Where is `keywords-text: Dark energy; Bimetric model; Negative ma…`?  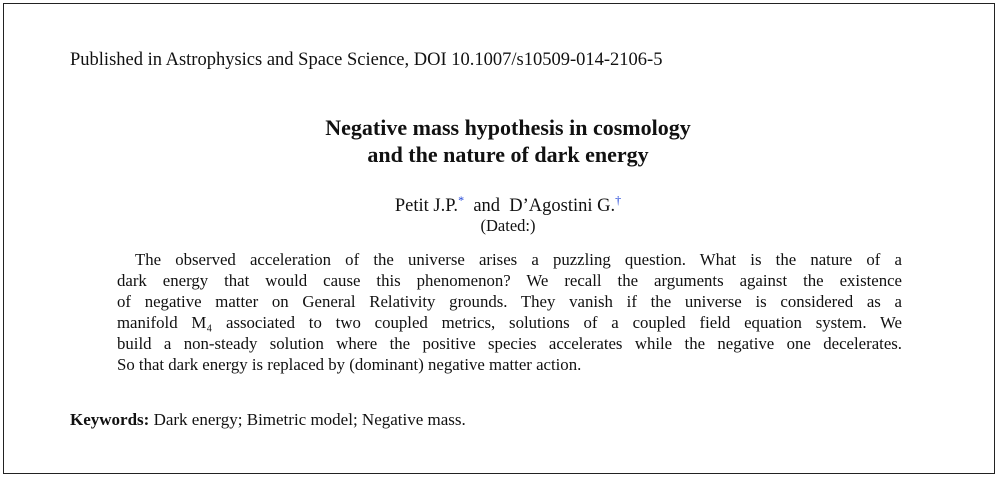
keywords-text: Dark energy; Bimetric model; Negative ma… is located at coordinates (309, 419).